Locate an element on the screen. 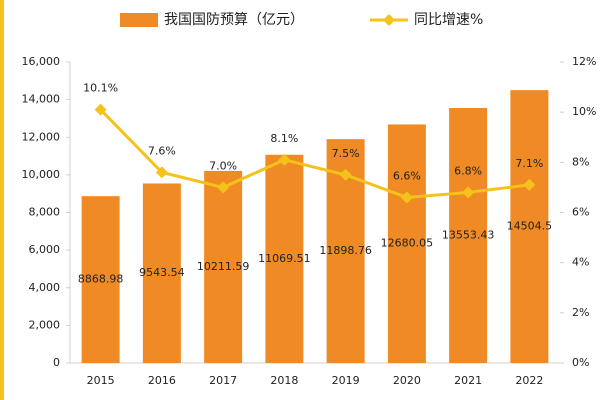 The height and width of the screenshot is (400, 600). y-tick-label: 14,000 is located at coordinates (41, 99).